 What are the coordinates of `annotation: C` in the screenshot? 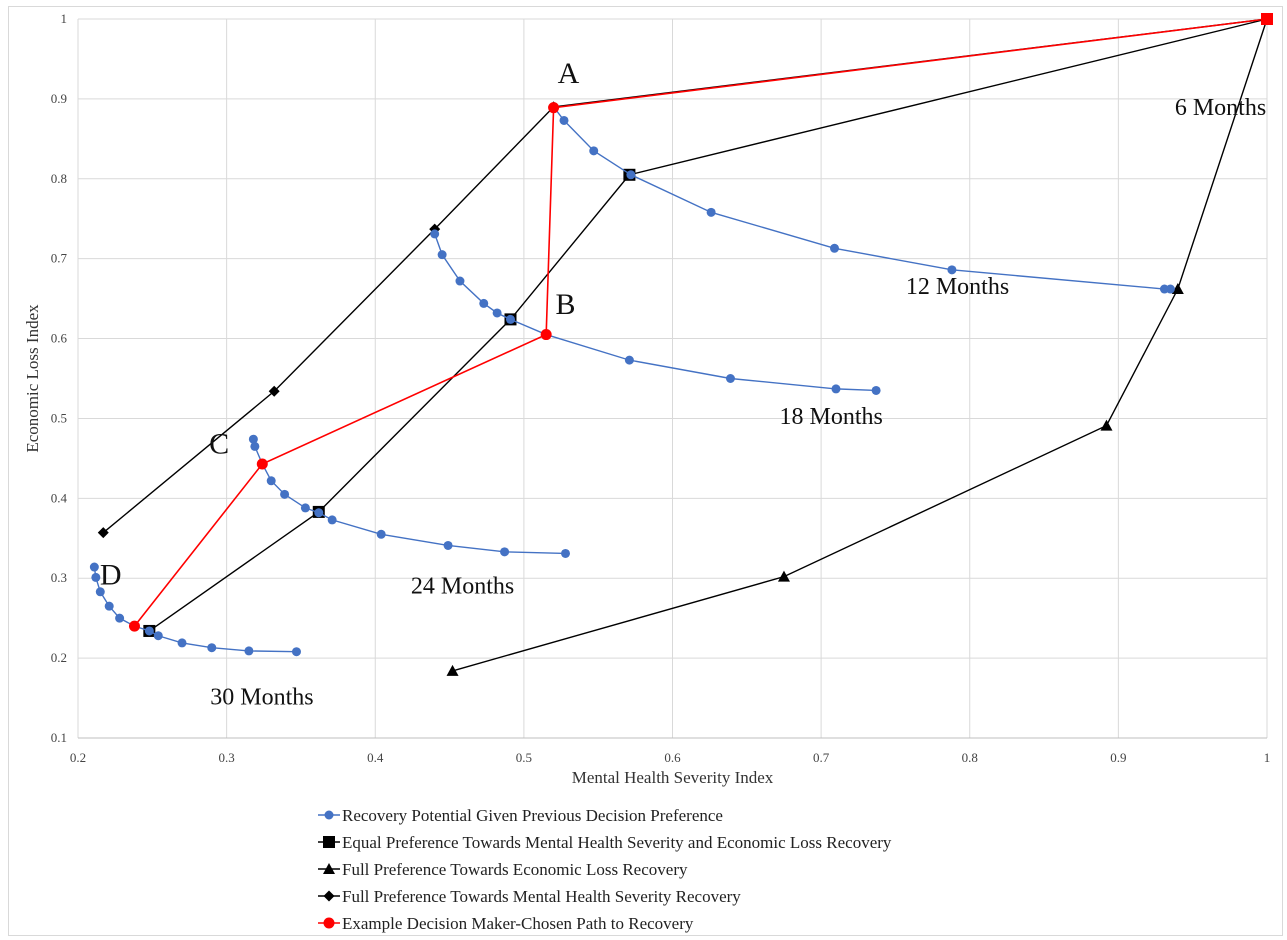 It's located at (219, 444).